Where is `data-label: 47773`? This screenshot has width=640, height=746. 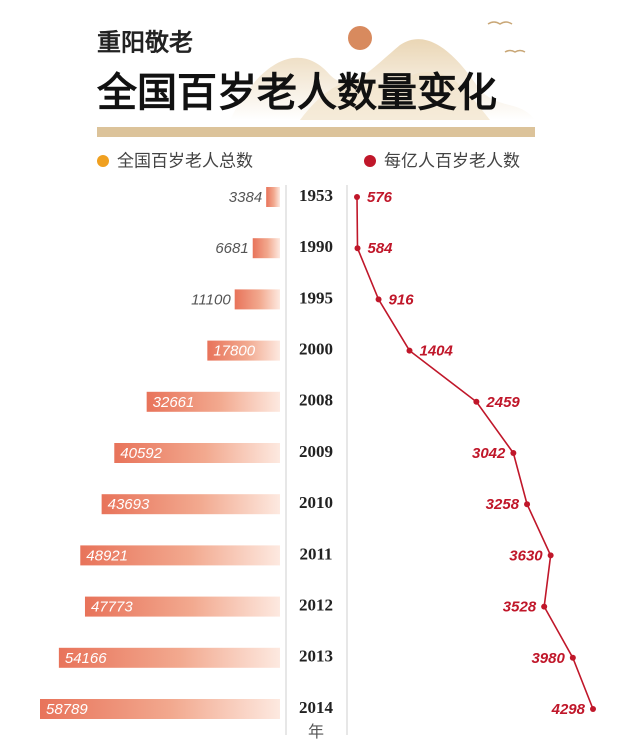
data-label: 47773 is located at coordinates (112, 607).